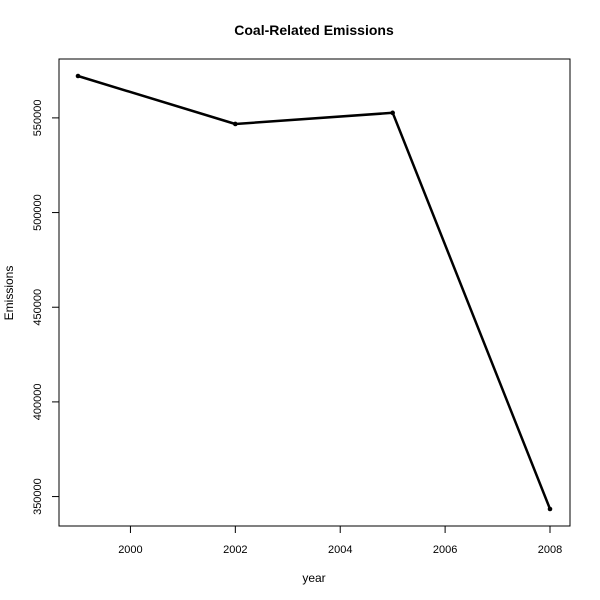  What do you see at coordinates (9, 293) in the screenshot?
I see `y-axis-label: Emissions` at bounding box center [9, 293].